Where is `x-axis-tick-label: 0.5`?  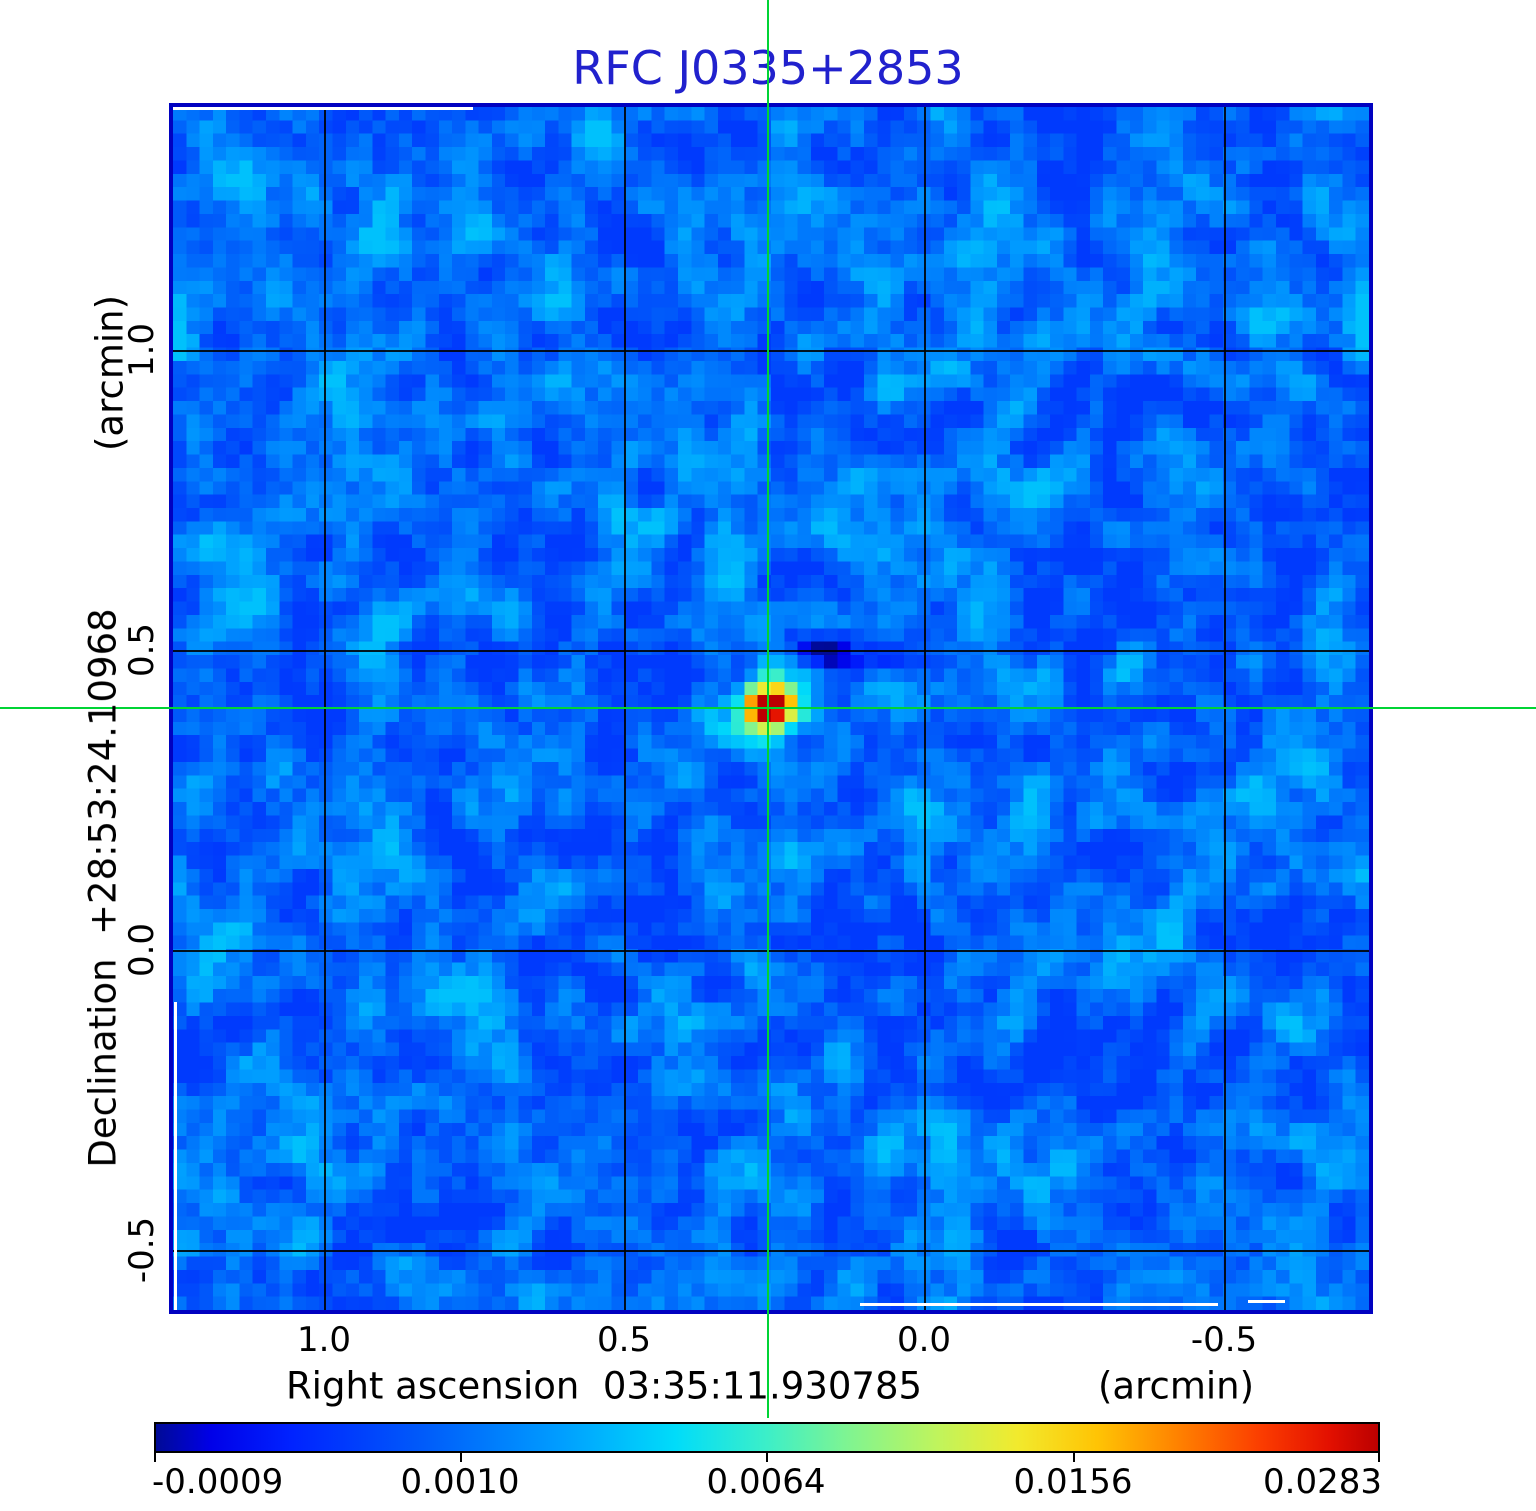
x-axis-tick-label: 0.5 is located at coordinates (624, 1340).